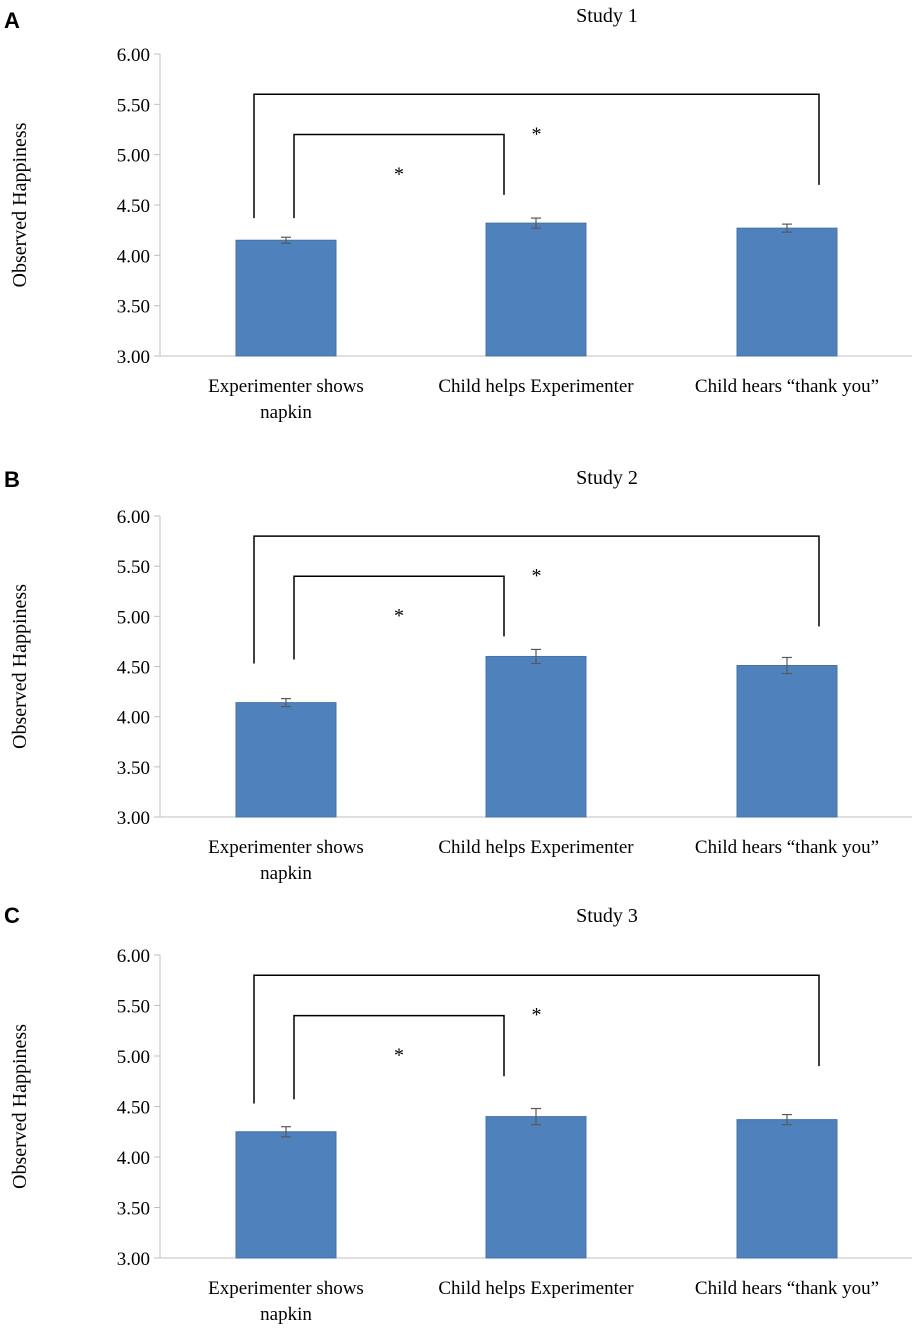 The width and height of the screenshot is (915, 1334). I want to click on chart-title: Study 1, so click(607, 16).